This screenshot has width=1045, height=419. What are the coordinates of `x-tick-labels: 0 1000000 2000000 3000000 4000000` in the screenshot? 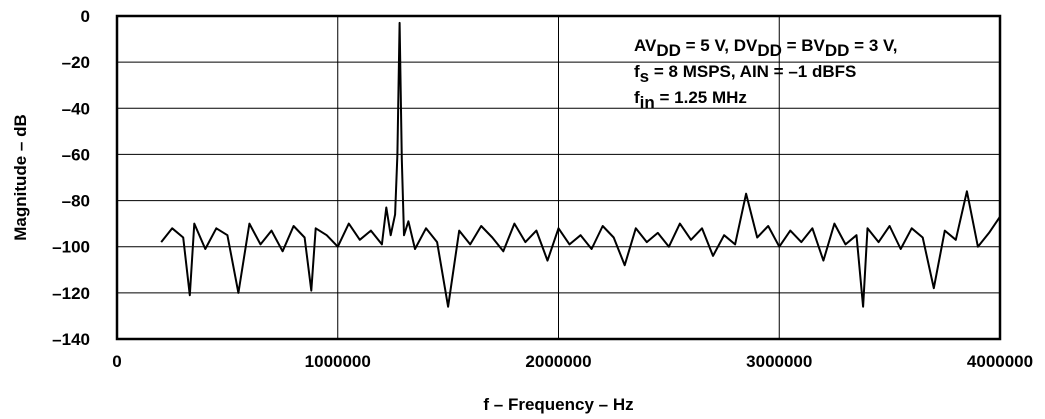 It's located at (572, 361).